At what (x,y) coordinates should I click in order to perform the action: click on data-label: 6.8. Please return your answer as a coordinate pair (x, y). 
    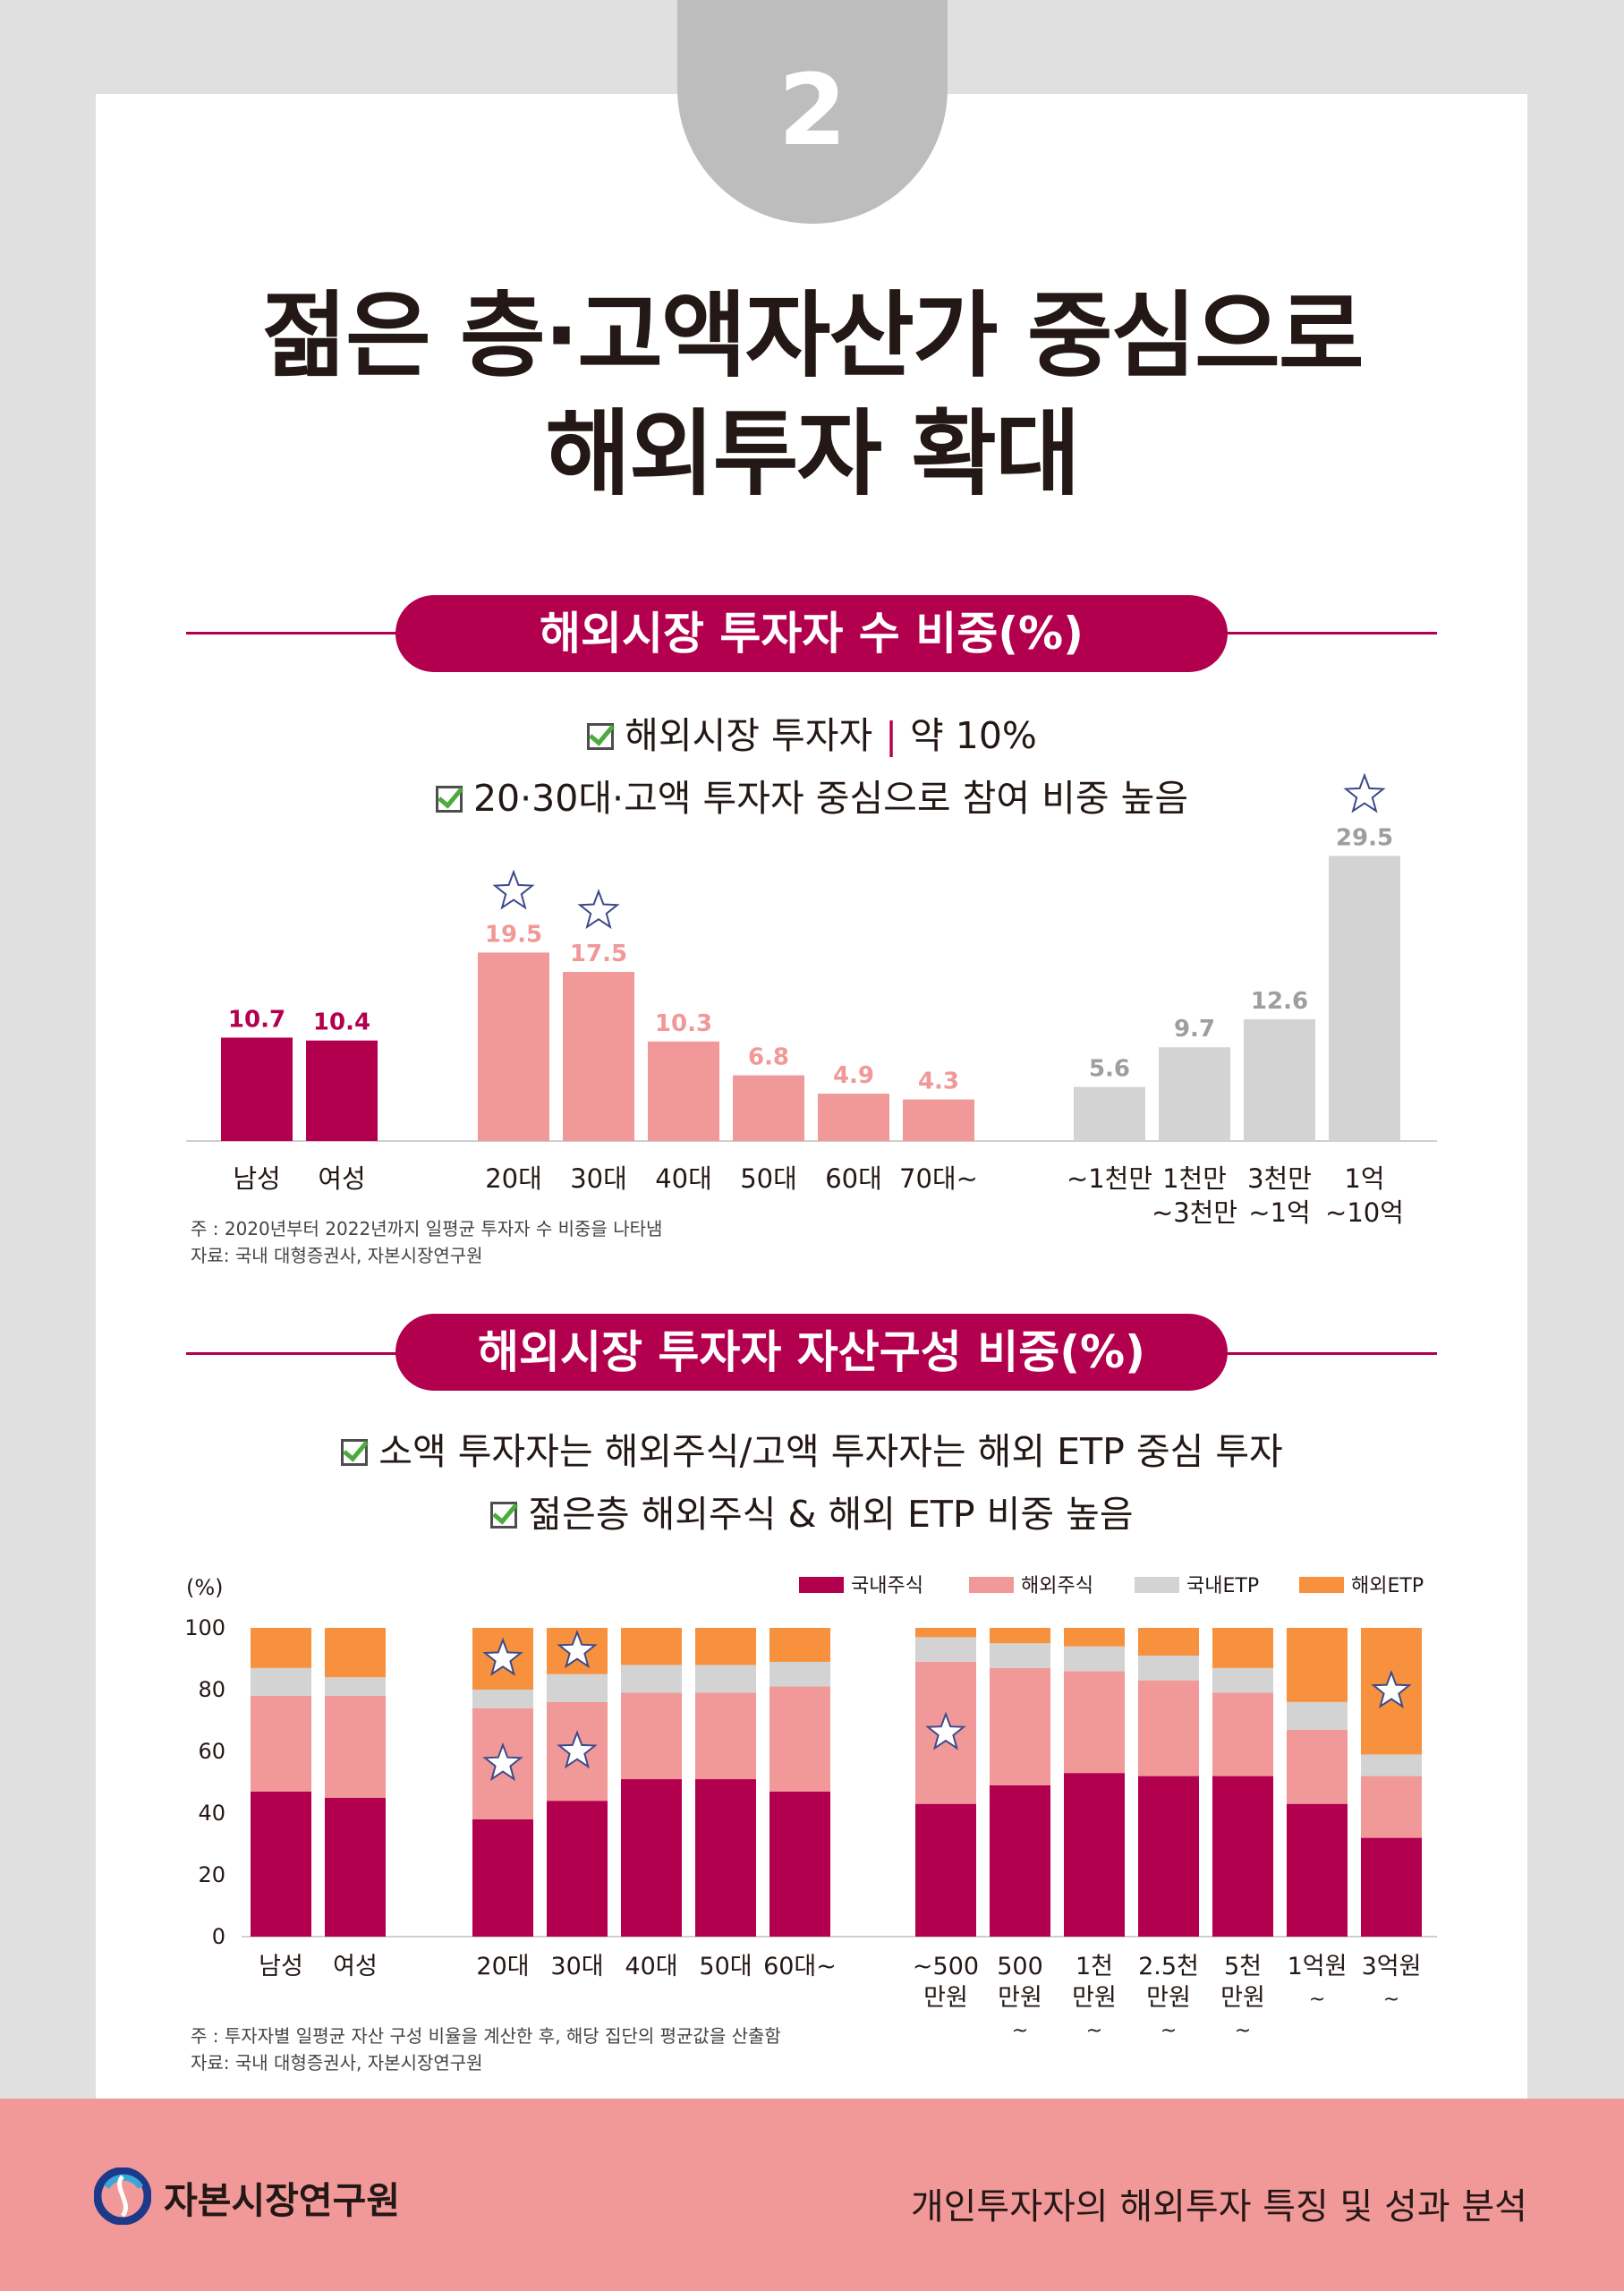
    Looking at the image, I should click on (768, 1057).